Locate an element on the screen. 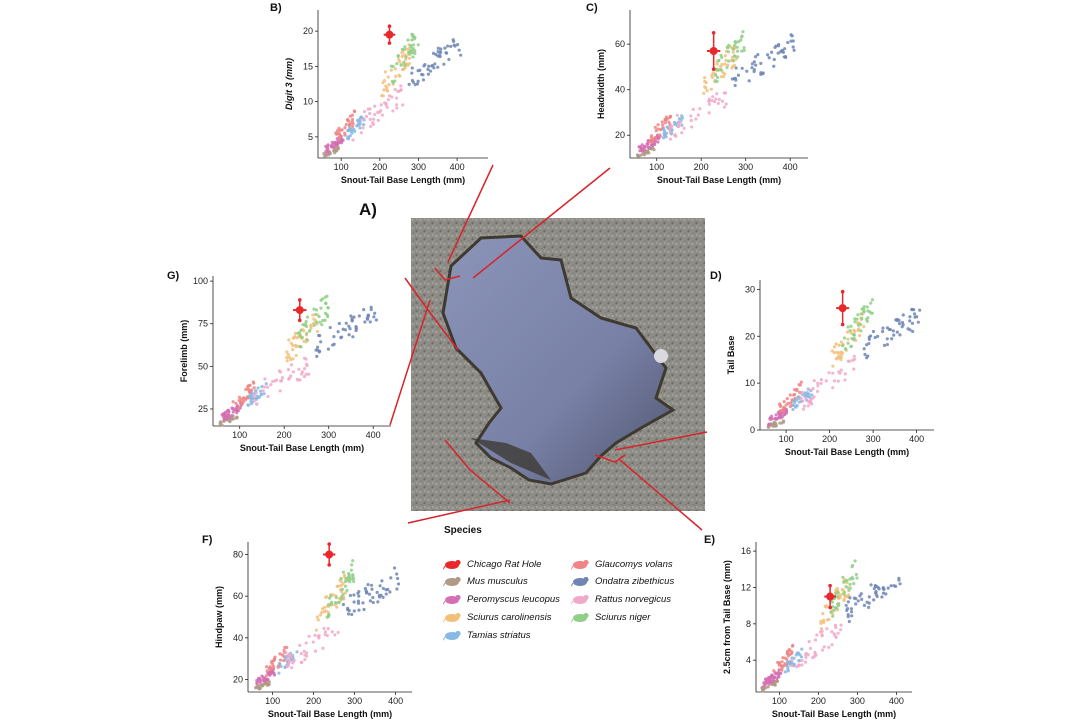  x-tick-label: 200 is located at coordinates (284, 435).